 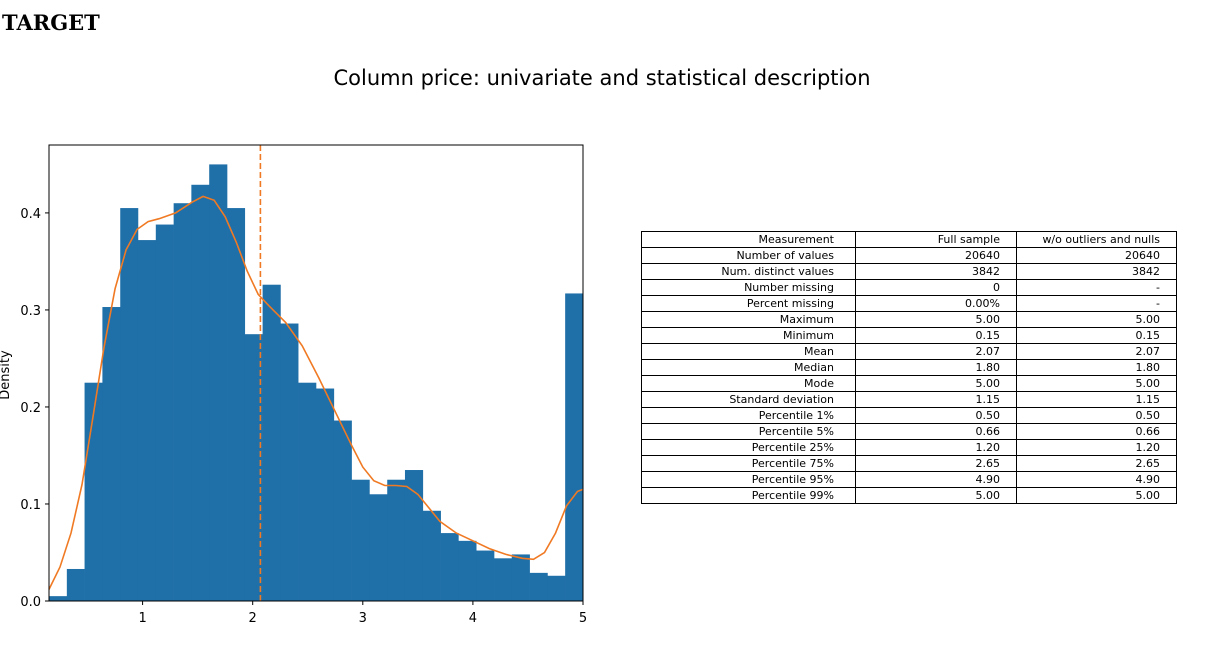 I want to click on y-tick-label: 0.0, so click(x=30, y=602).